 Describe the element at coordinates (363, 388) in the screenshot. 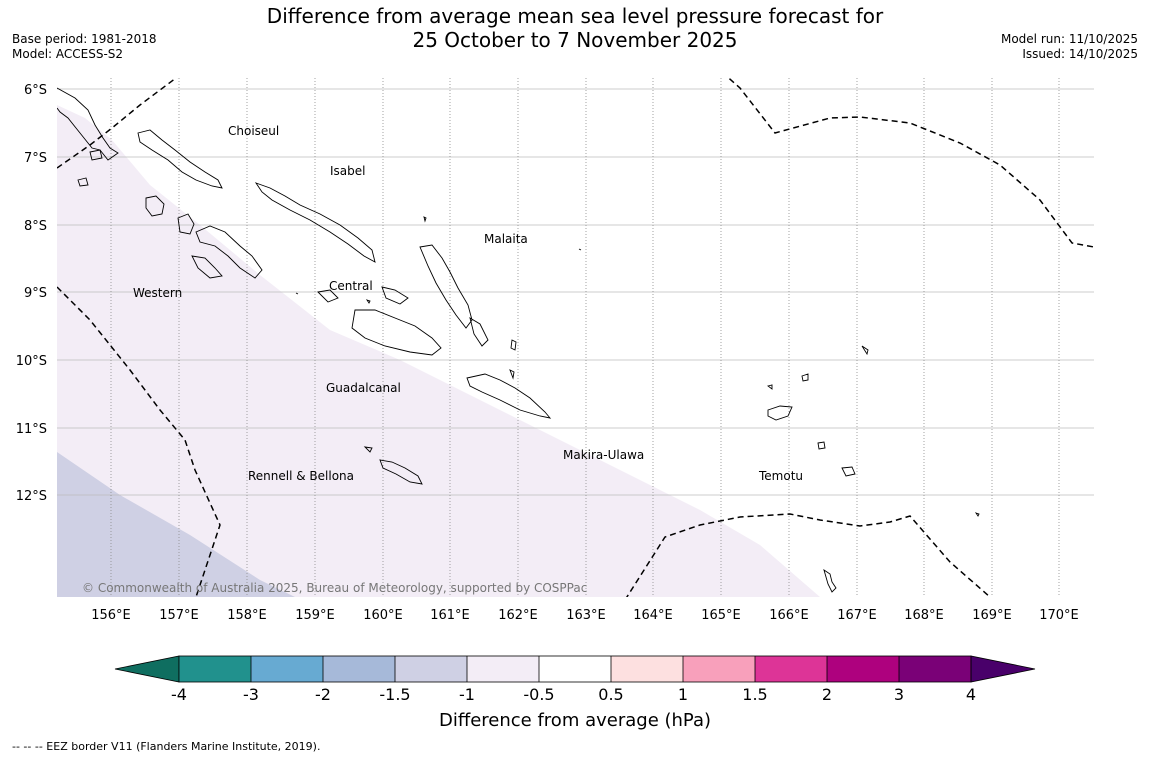

I see `region-label-guadalcanal: Guadalcanal` at that location.